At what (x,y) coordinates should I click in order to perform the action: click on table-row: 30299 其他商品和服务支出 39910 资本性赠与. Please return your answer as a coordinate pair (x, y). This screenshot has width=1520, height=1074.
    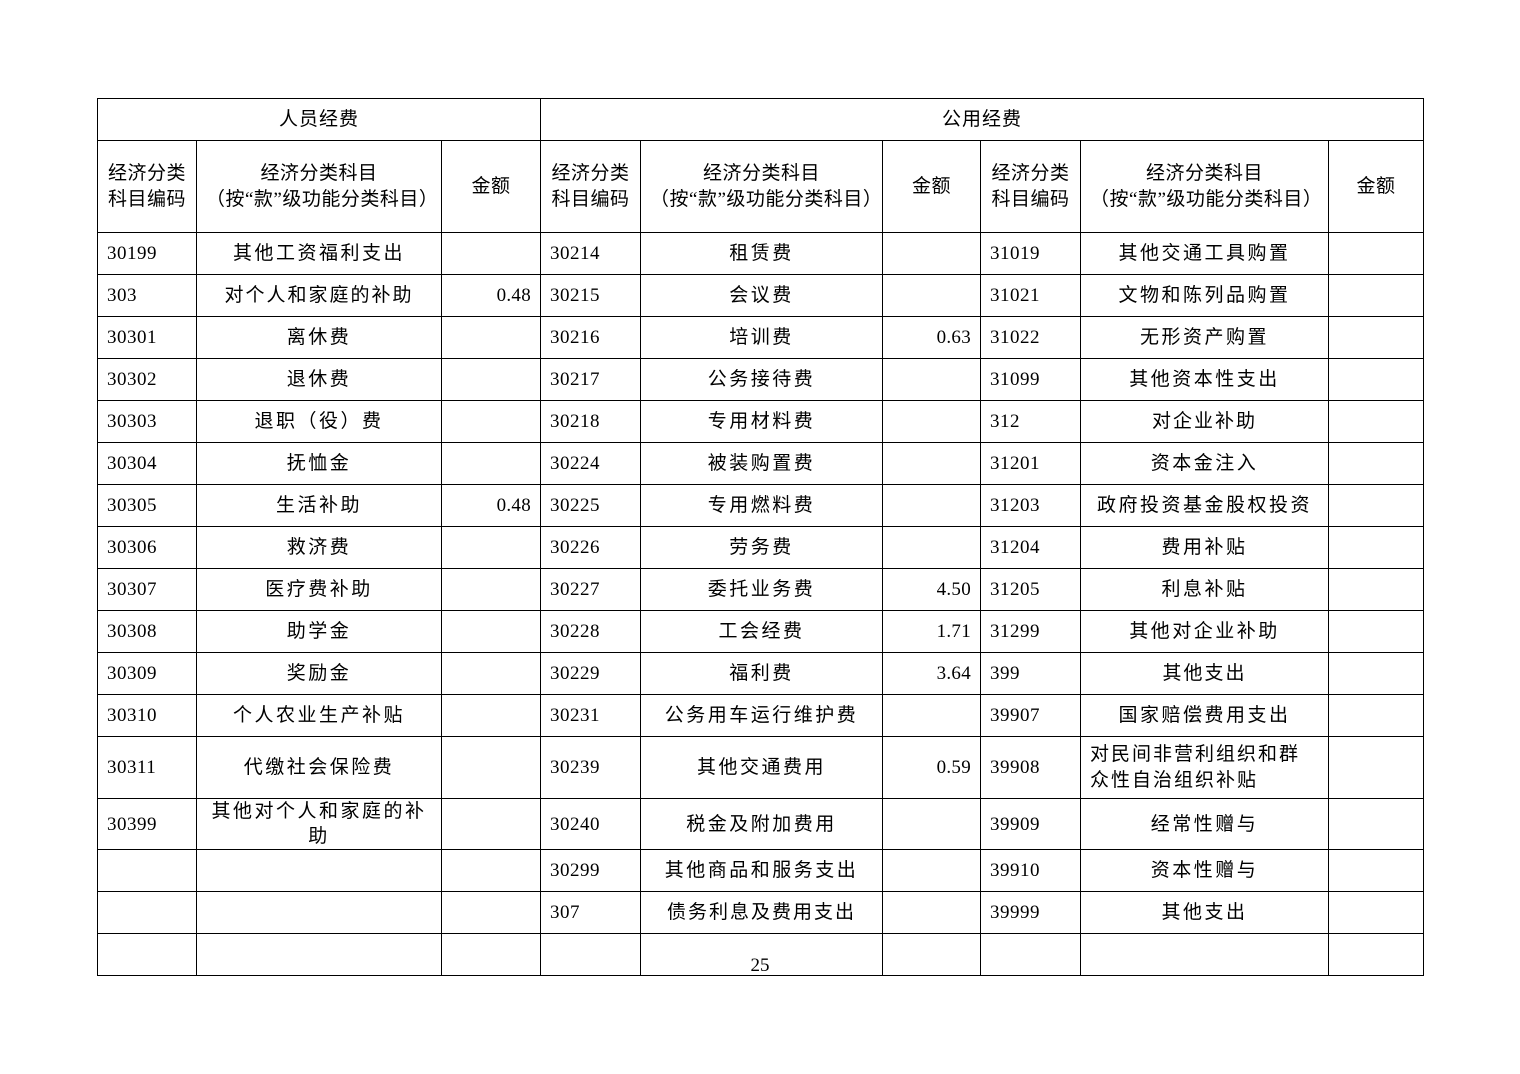
    Looking at the image, I should click on (761, 871).